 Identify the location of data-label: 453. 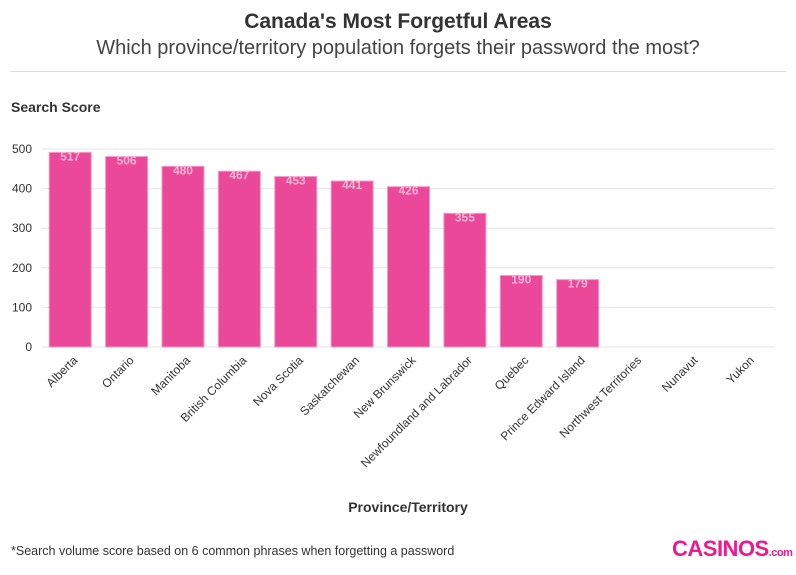
(296, 180).